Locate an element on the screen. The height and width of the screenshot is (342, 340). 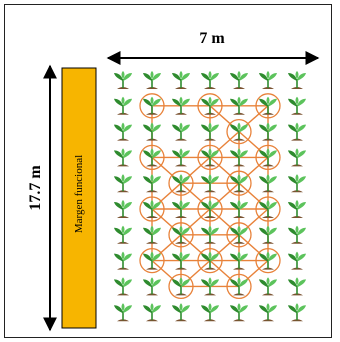
margin-strip is located at coordinates (79, 198).